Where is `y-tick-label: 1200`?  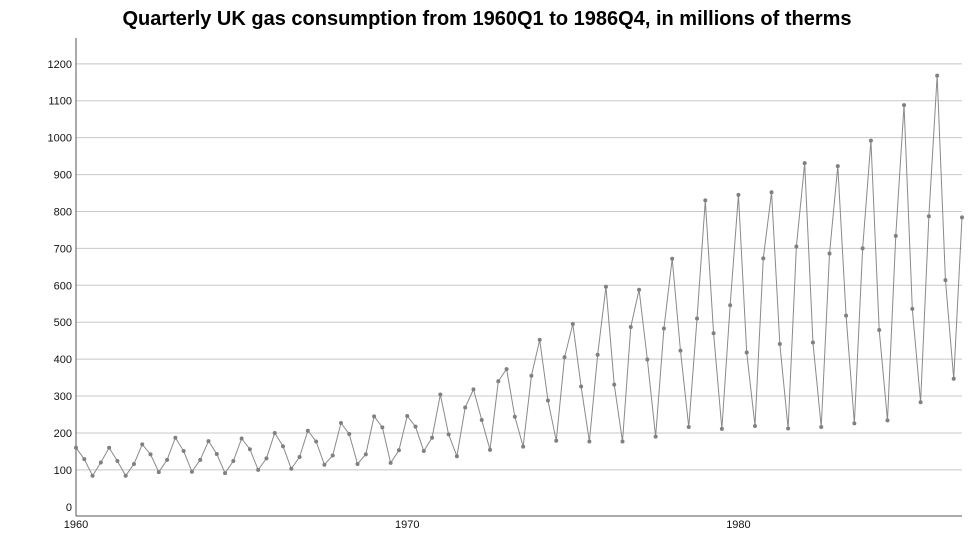
y-tick-label: 1200 is located at coordinates (60, 65).